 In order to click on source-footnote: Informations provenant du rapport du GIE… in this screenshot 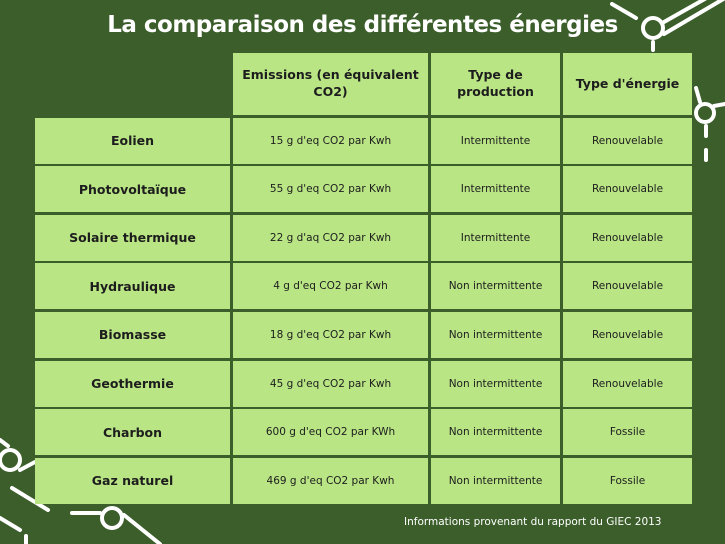, I will do `click(533, 522)`.